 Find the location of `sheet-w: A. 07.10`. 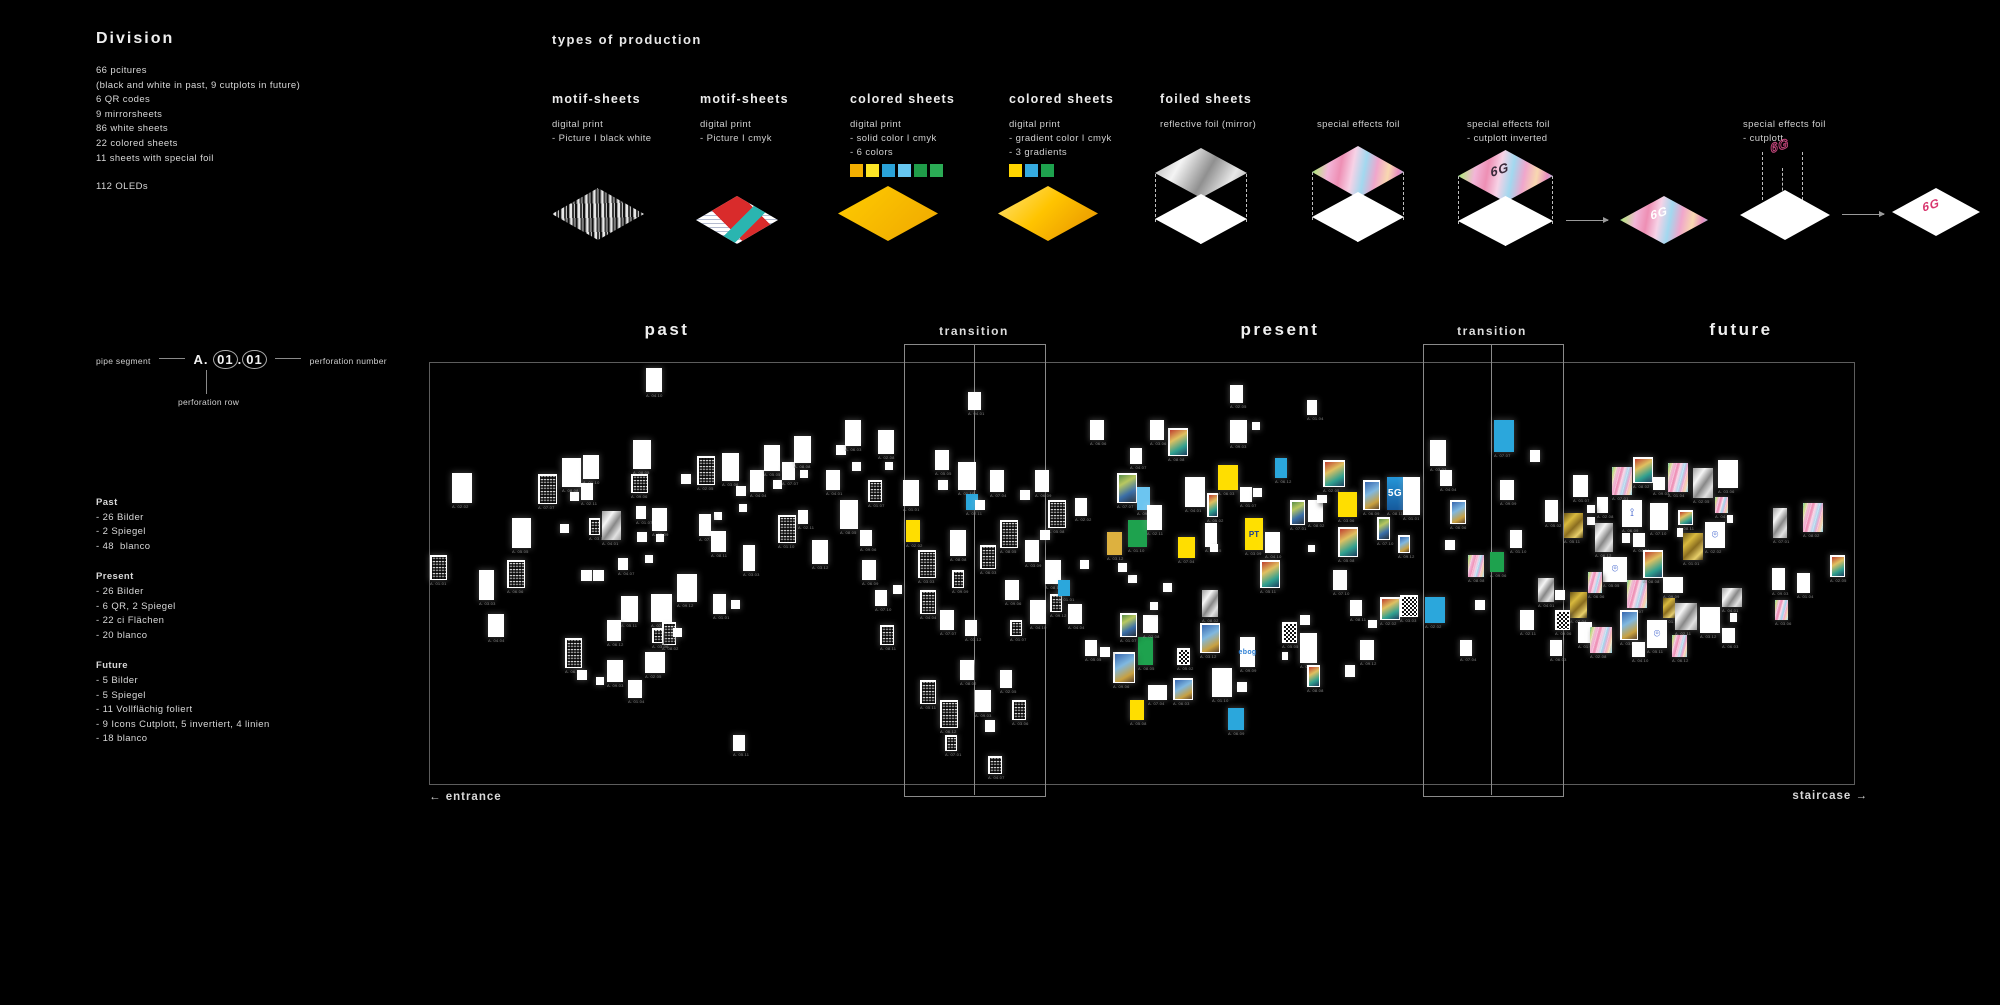

sheet-w: A. 07.10 is located at coordinates (1341, 583).